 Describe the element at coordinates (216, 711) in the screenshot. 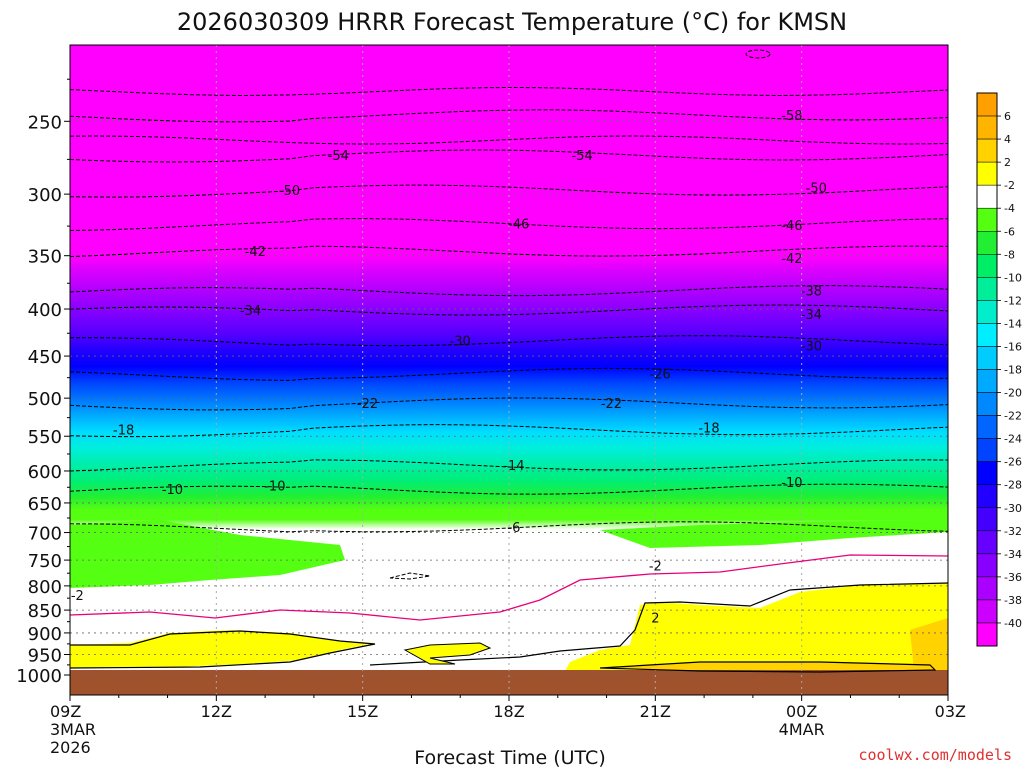

I see `x-tick-label: 12Z` at that location.